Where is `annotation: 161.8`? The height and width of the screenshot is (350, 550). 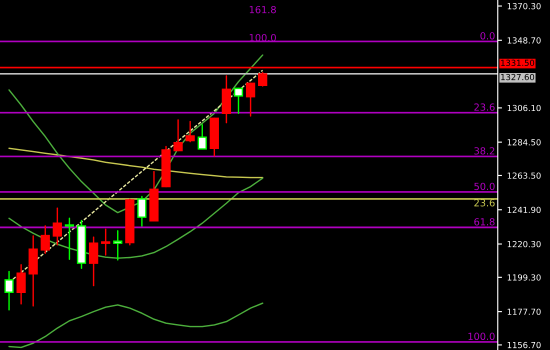 annotation: 161.8 is located at coordinates (263, 10).